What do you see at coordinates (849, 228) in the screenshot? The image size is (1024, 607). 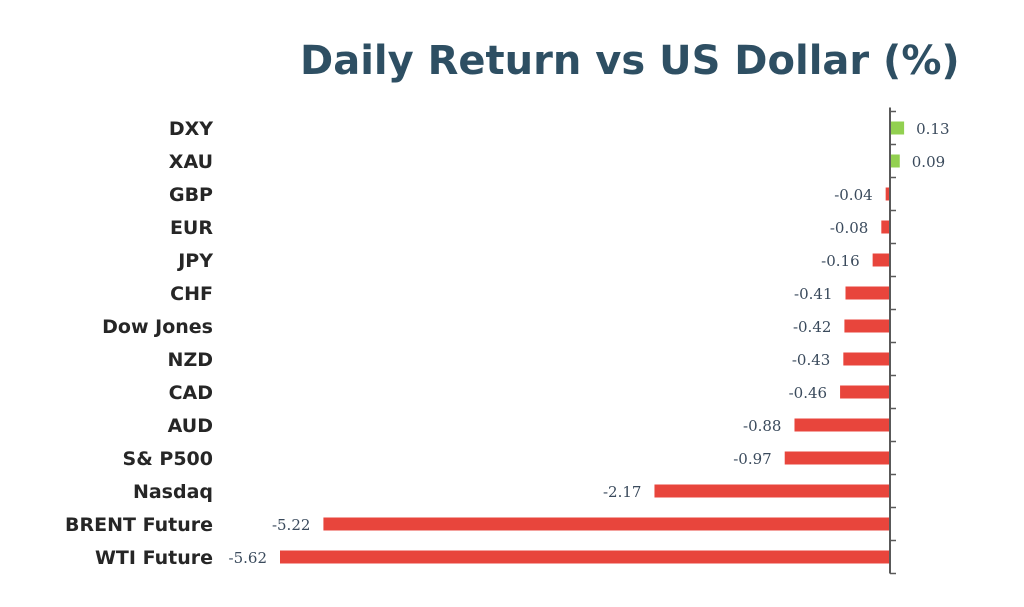 I see `value-label: -0.08` at bounding box center [849, 228].